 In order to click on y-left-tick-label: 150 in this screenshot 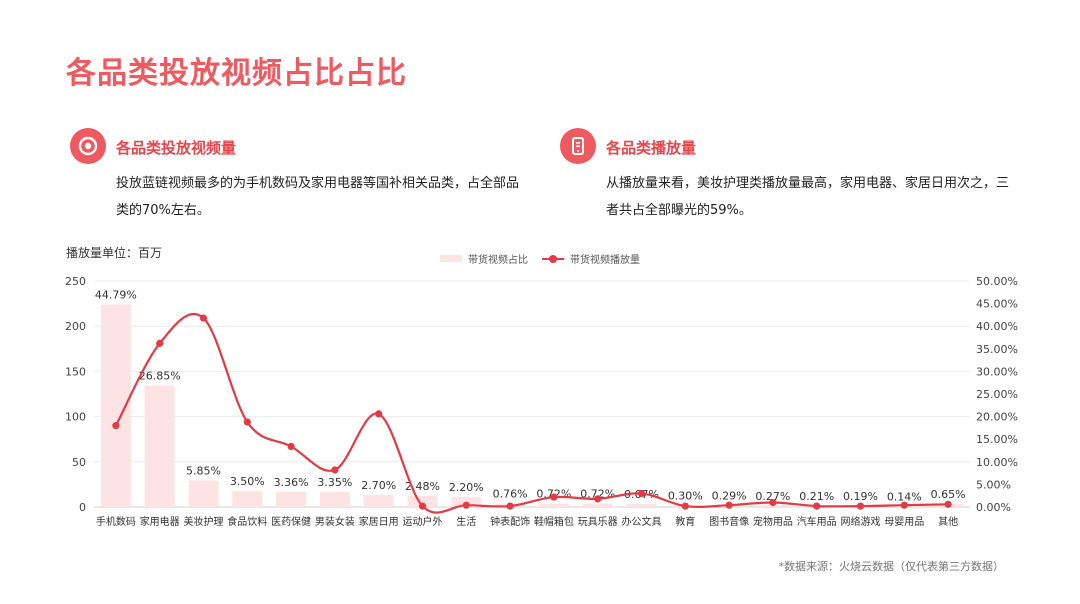, I will do `click(75, 371)`.